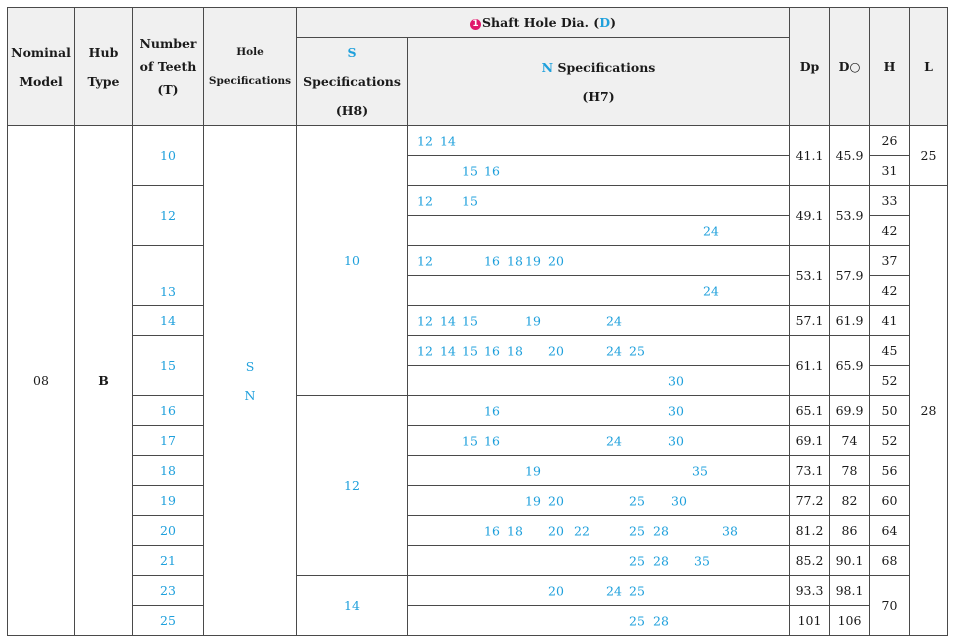 Image resolution: width=960 pixels, height=636 pixels. What do you see at coordinates (849, 440) in the screenshot?
I see `do-cell: 74` at bounding box center [849, 440].